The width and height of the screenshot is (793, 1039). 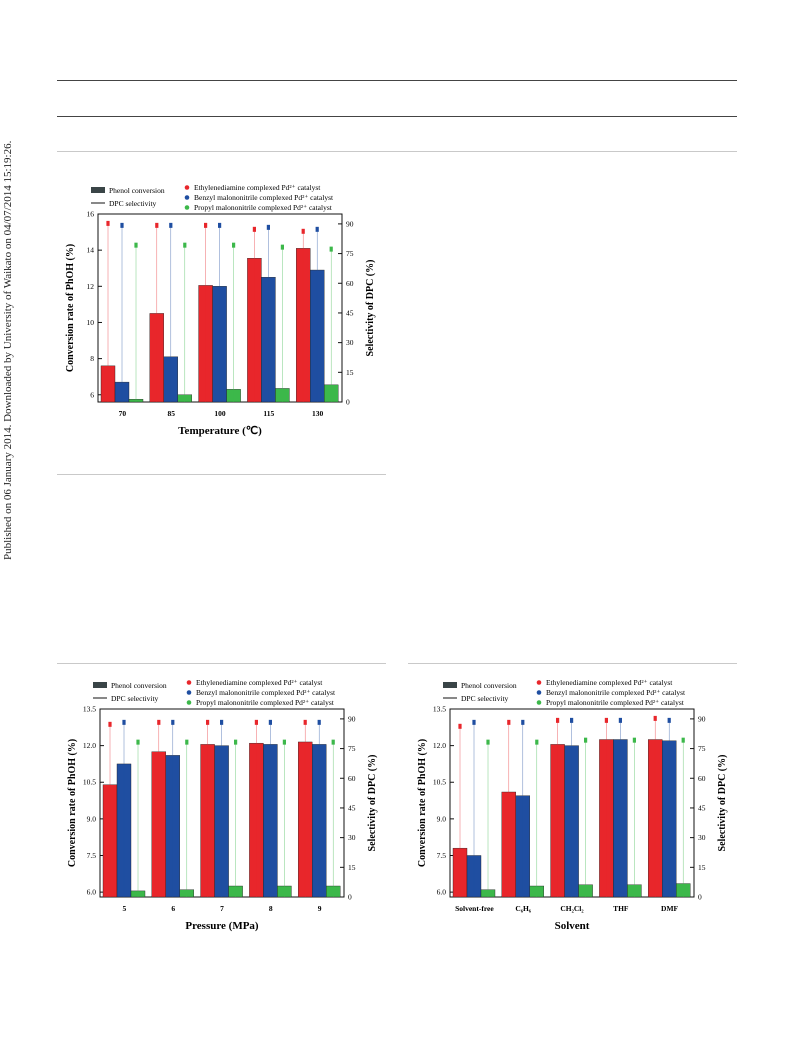 I want to click on x-axis-label: Solvent, so click(x=572, y=926).